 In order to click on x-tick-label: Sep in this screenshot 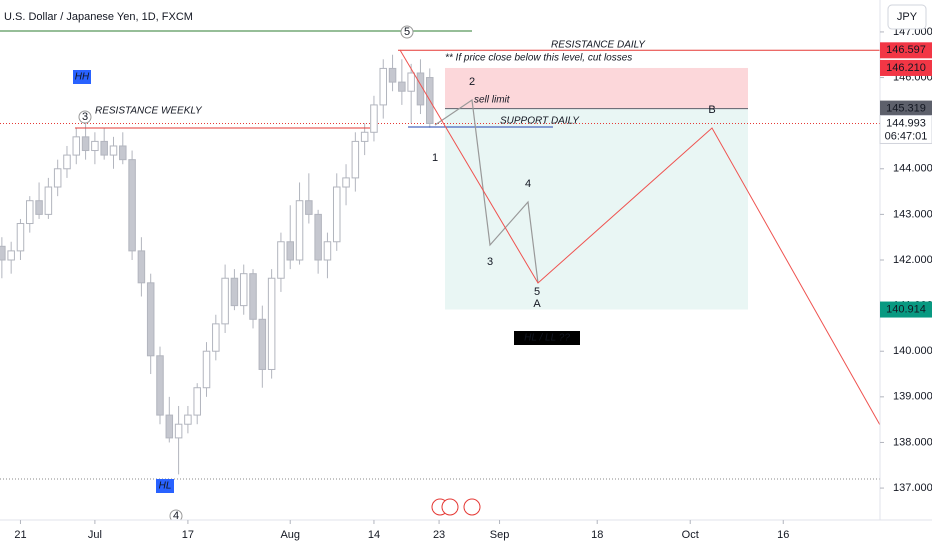, I will do `click(500, 535)`.